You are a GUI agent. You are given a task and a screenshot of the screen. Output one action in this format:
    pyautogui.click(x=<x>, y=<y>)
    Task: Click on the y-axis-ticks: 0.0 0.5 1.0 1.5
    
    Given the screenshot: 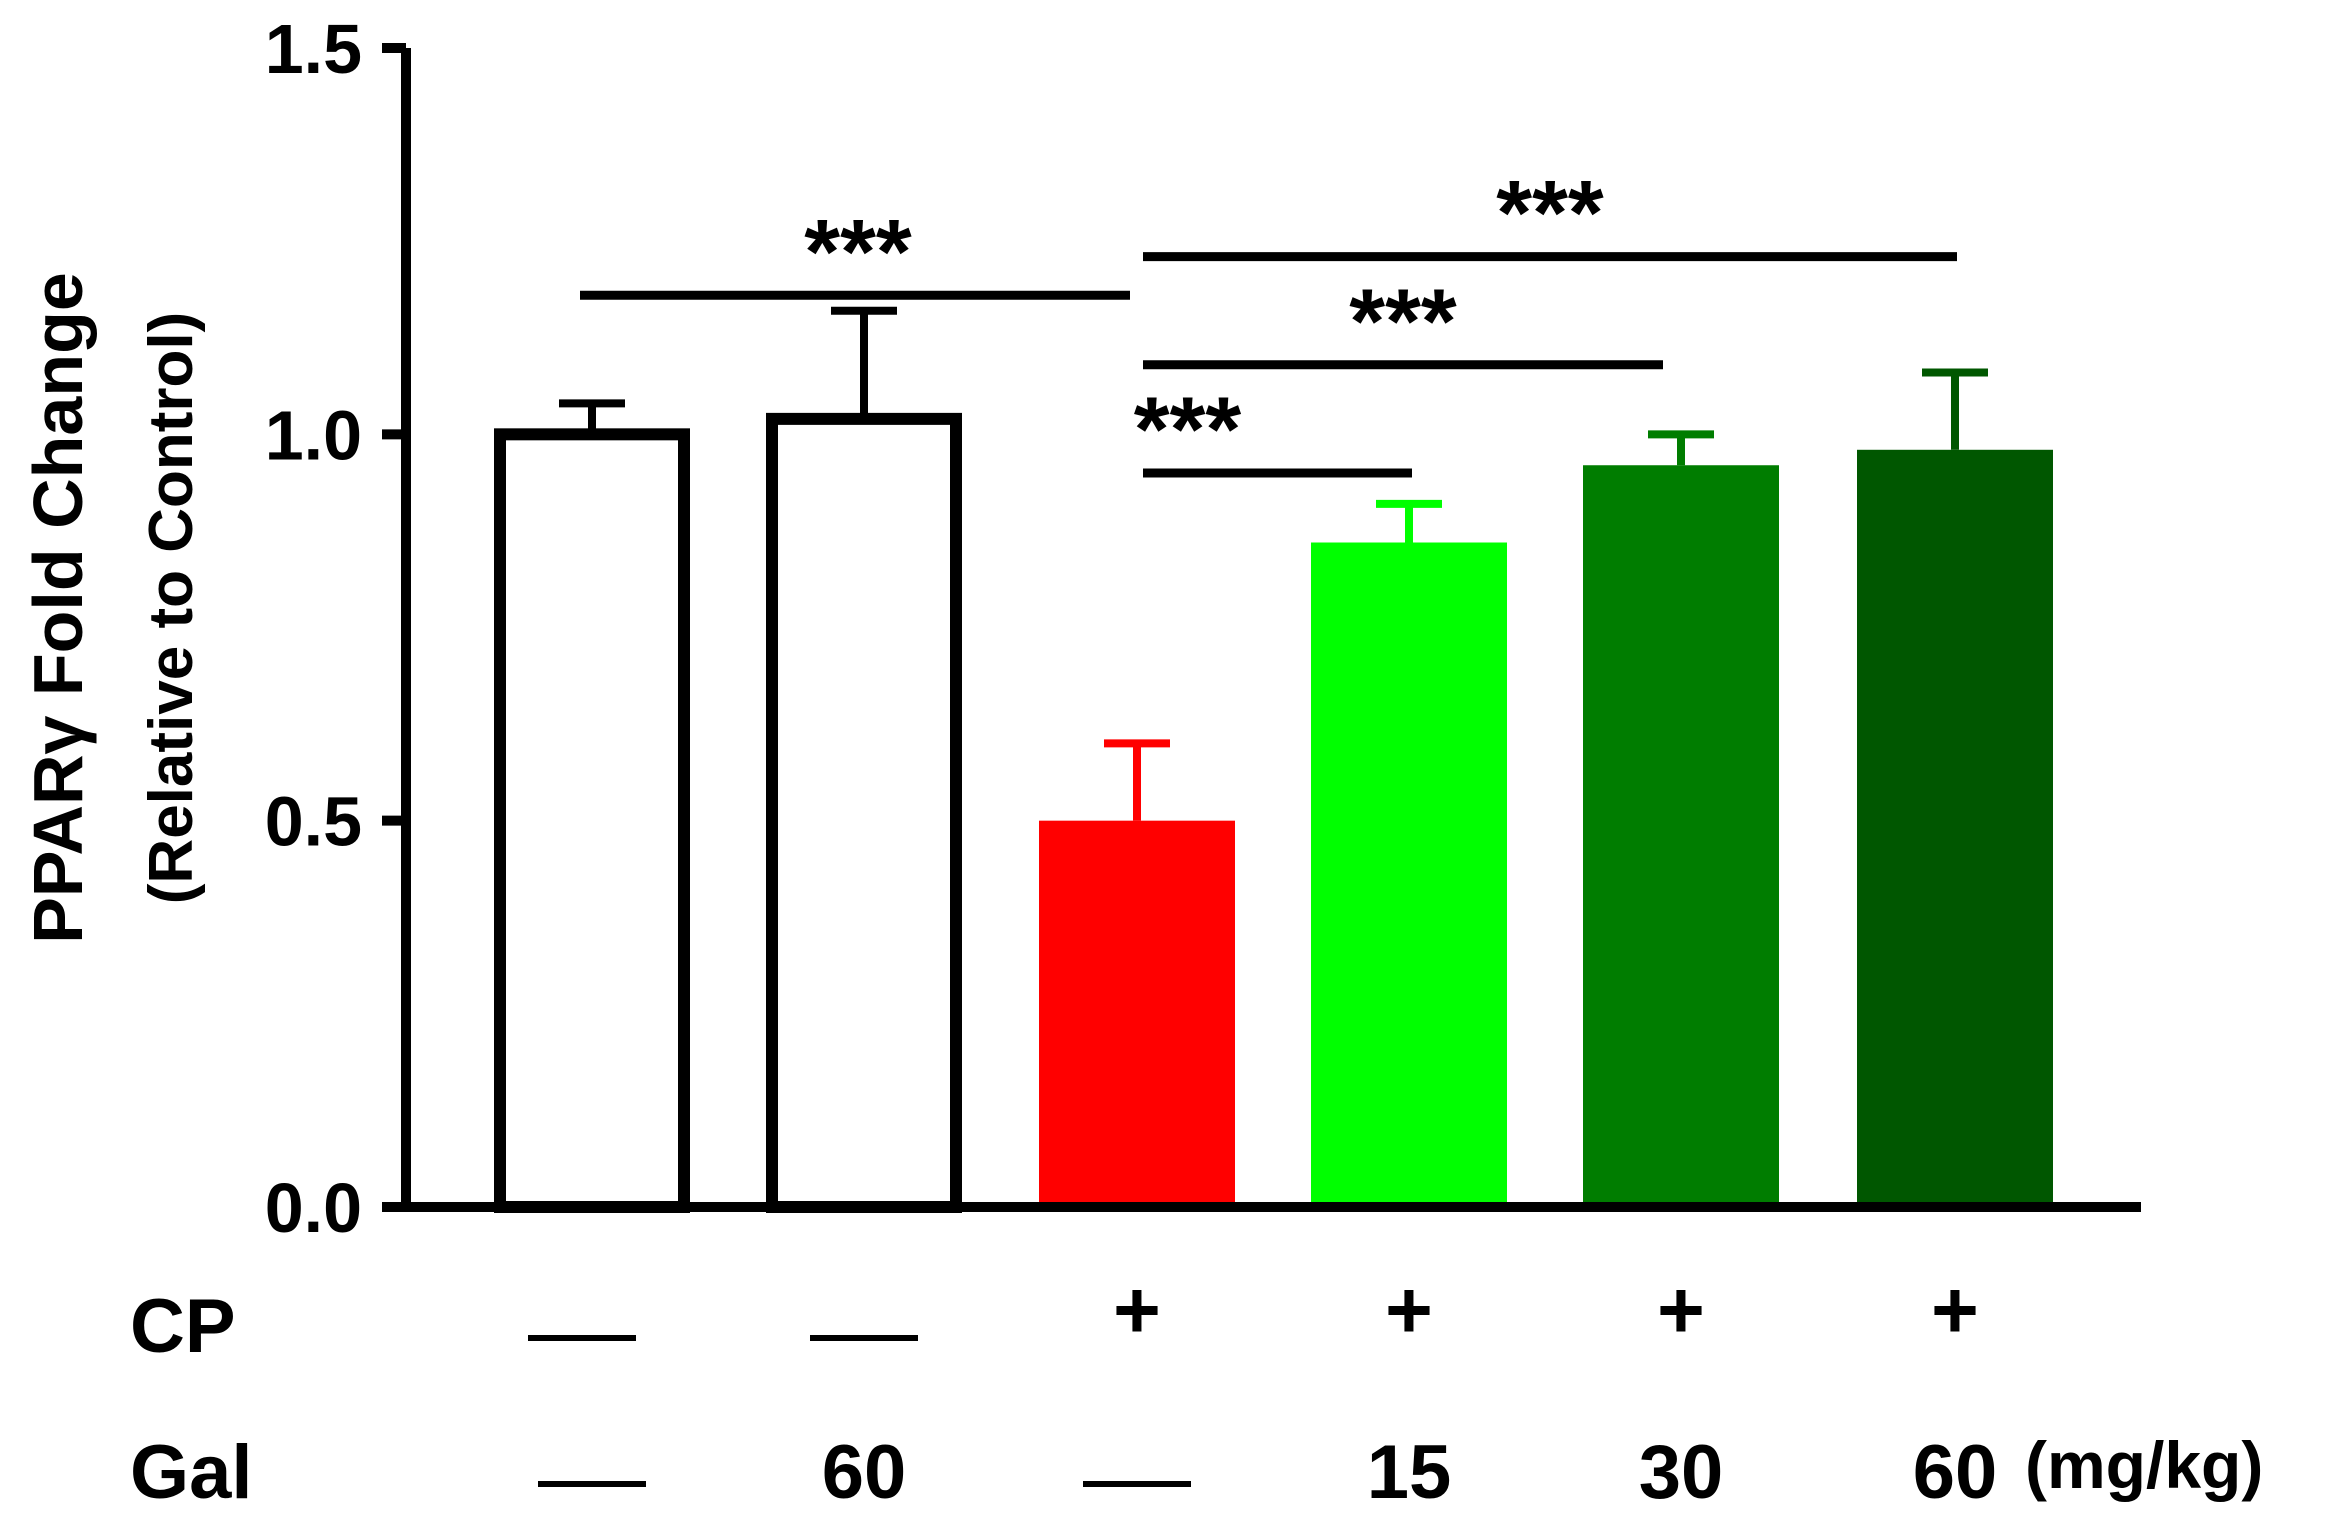 What is the action you would take?
    pyautogui.click(x=335, y=628)
    